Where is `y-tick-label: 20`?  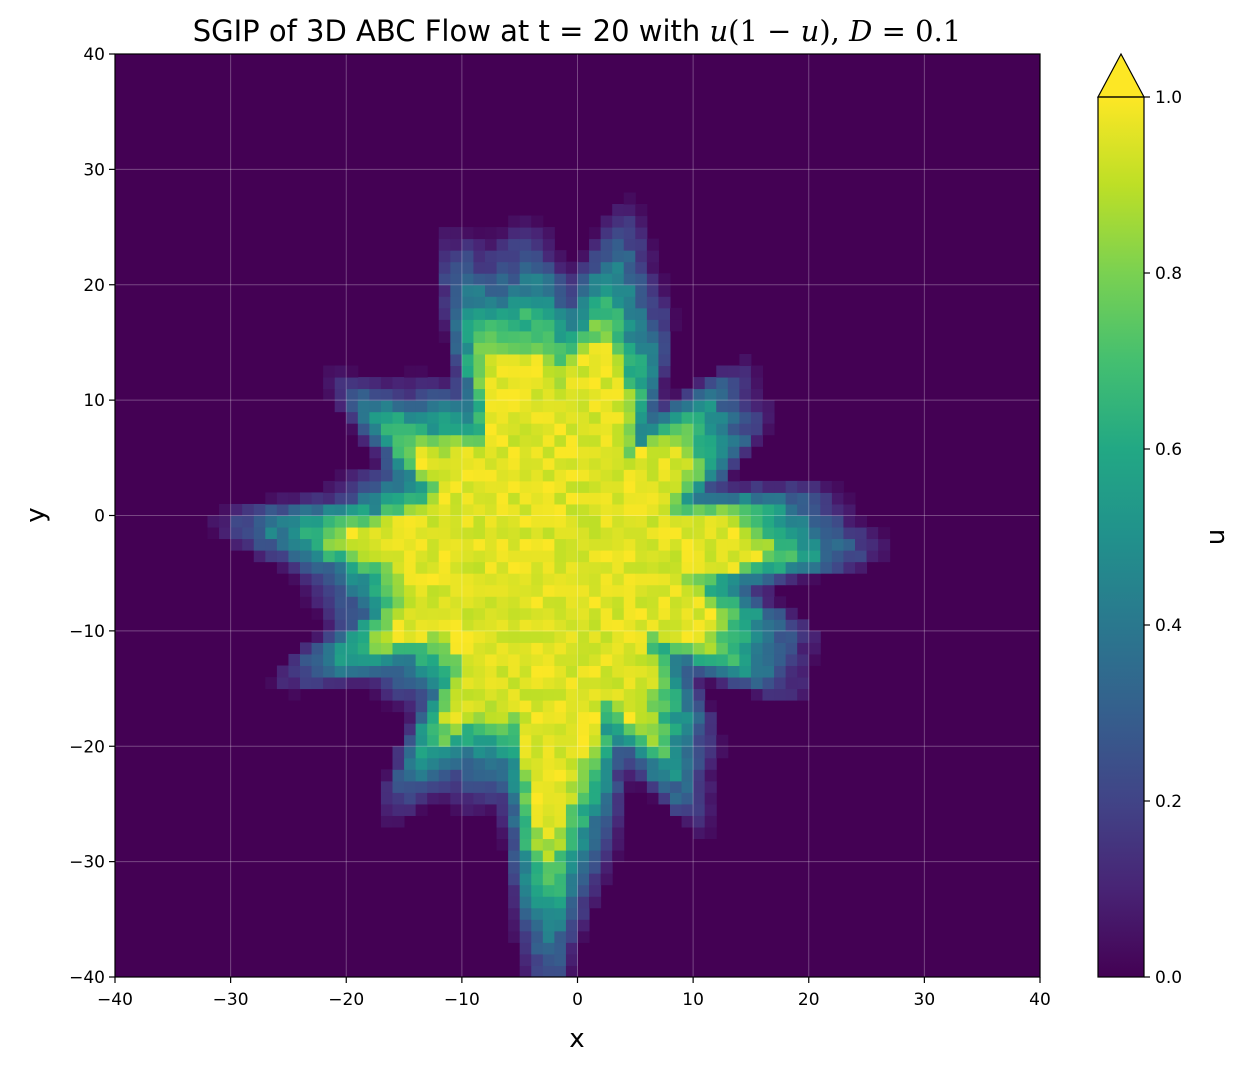
y-tick-label: 20 is located at coordinates (94, 286).